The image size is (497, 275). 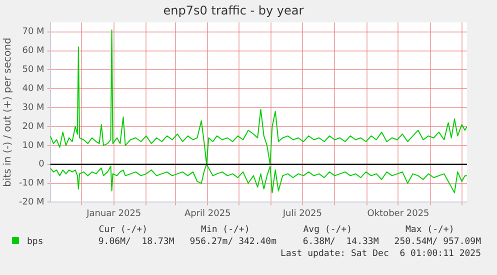 I want to click on y-tick-label: 30 M, so click(x=33, y=107).